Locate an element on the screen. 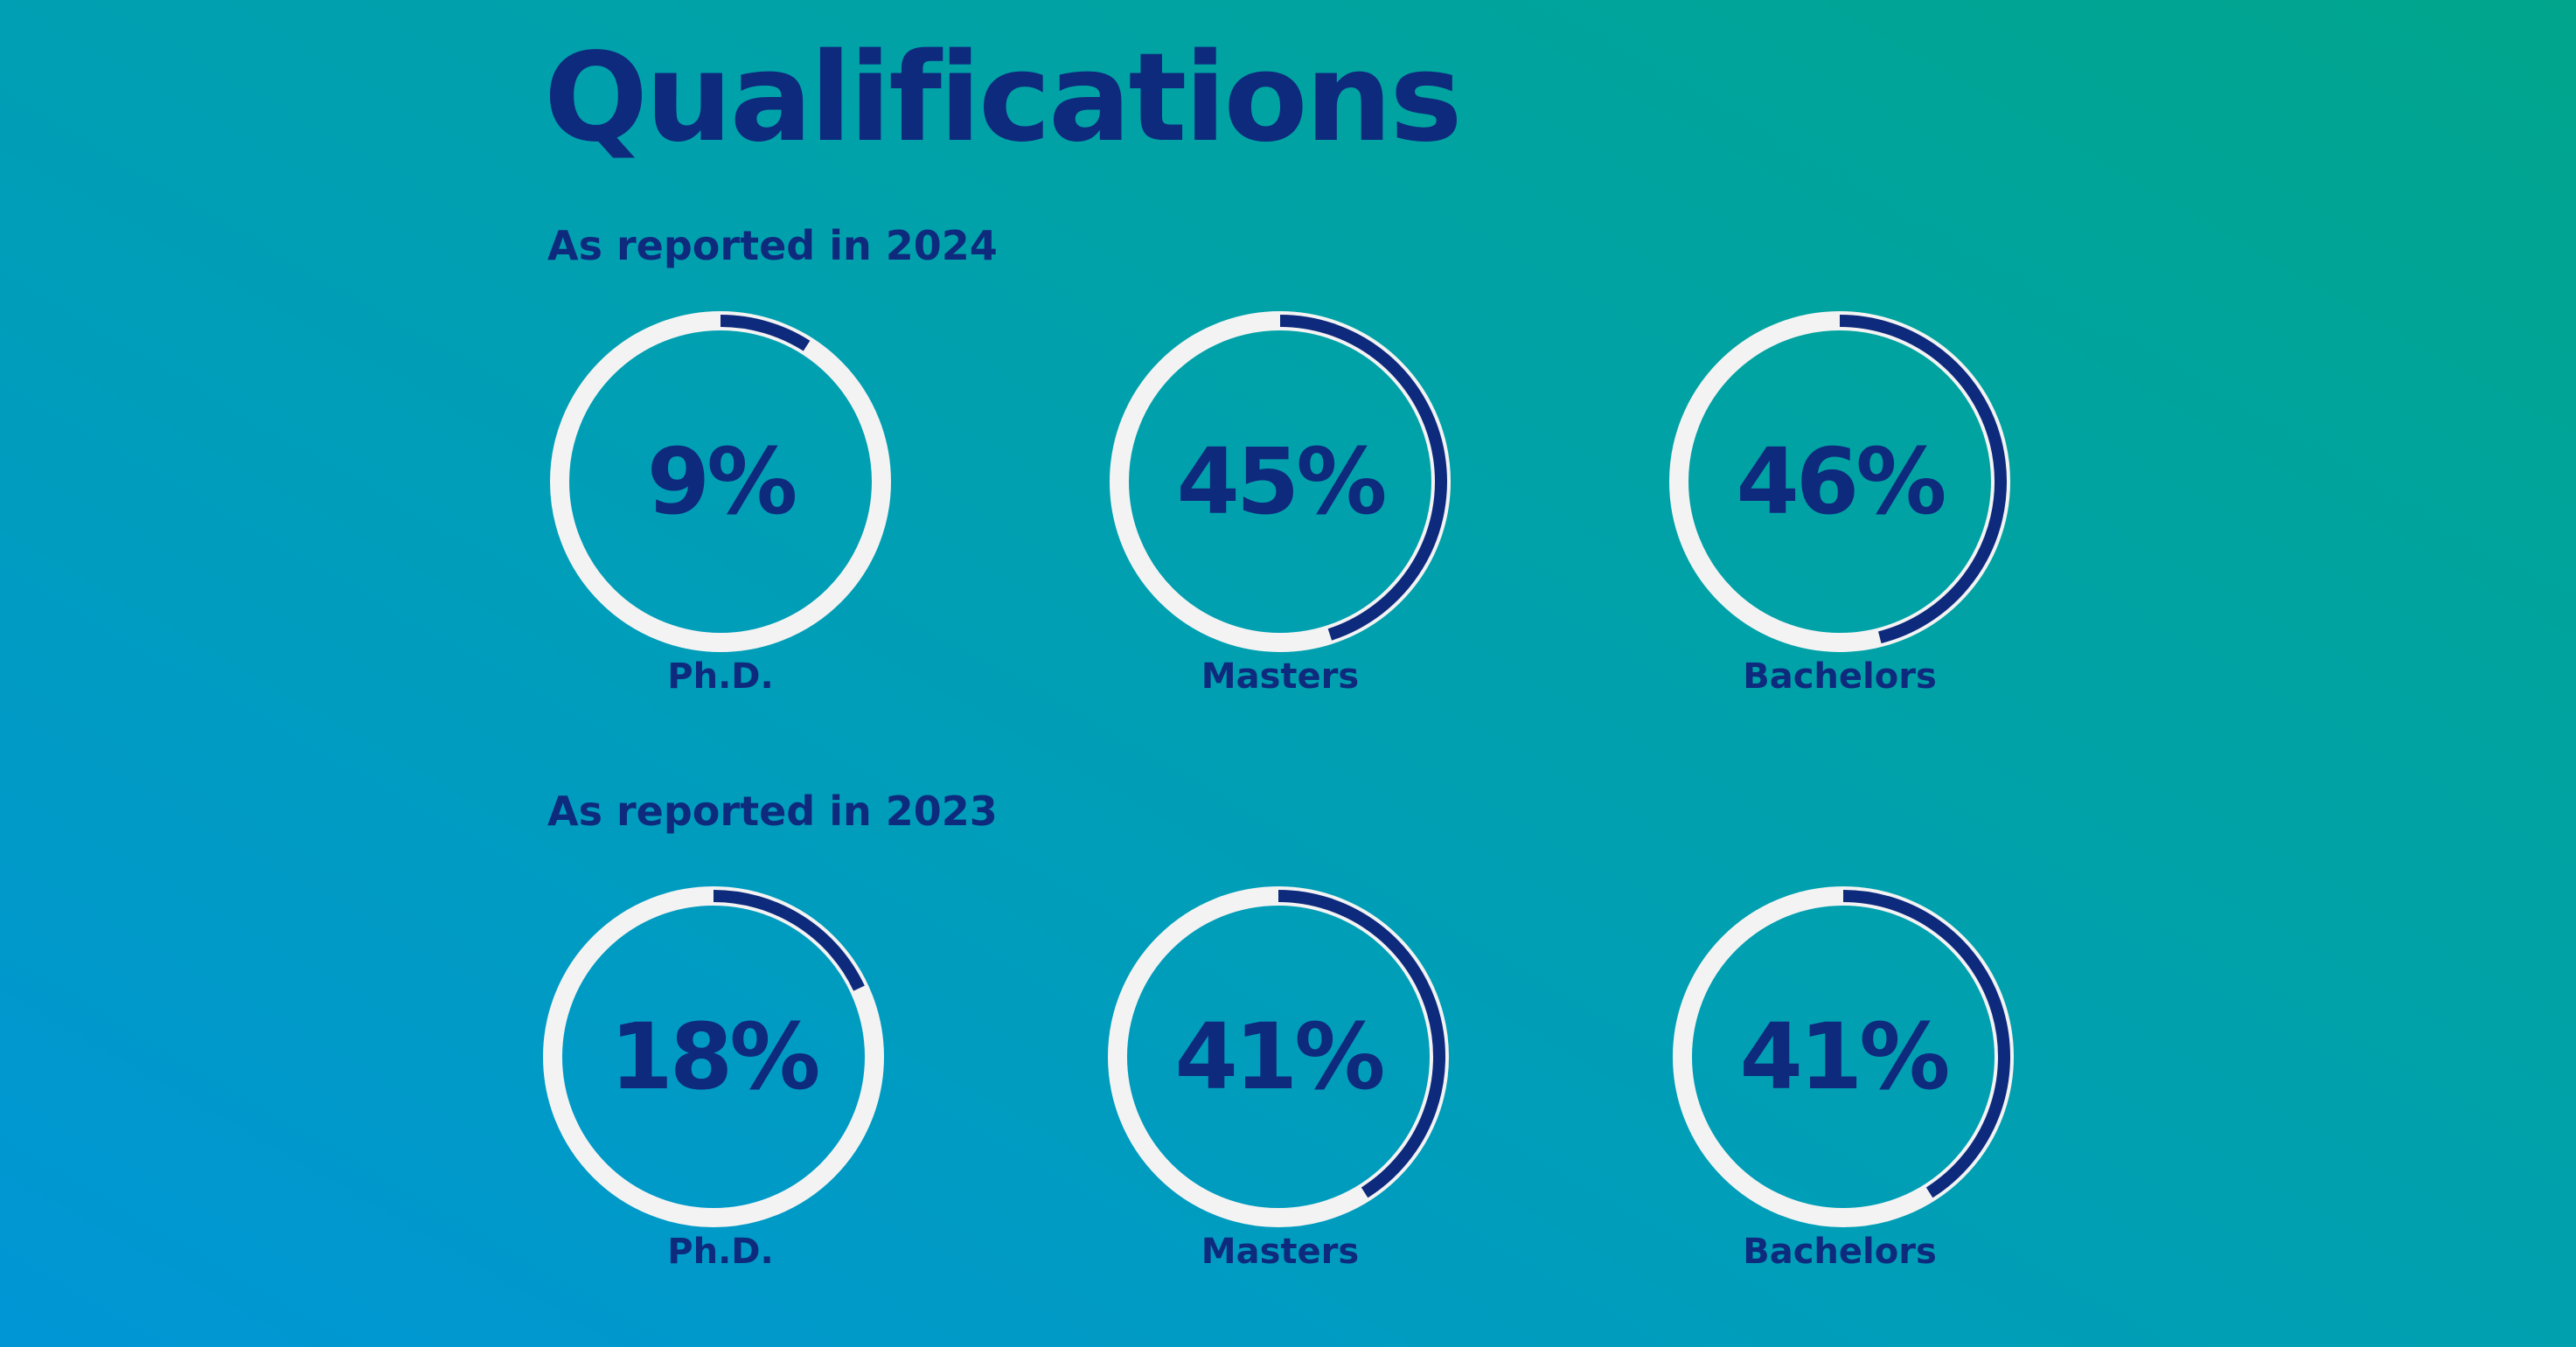  section-subtitle-2024: As reported in 2024 is located at coordinates (772, 245).